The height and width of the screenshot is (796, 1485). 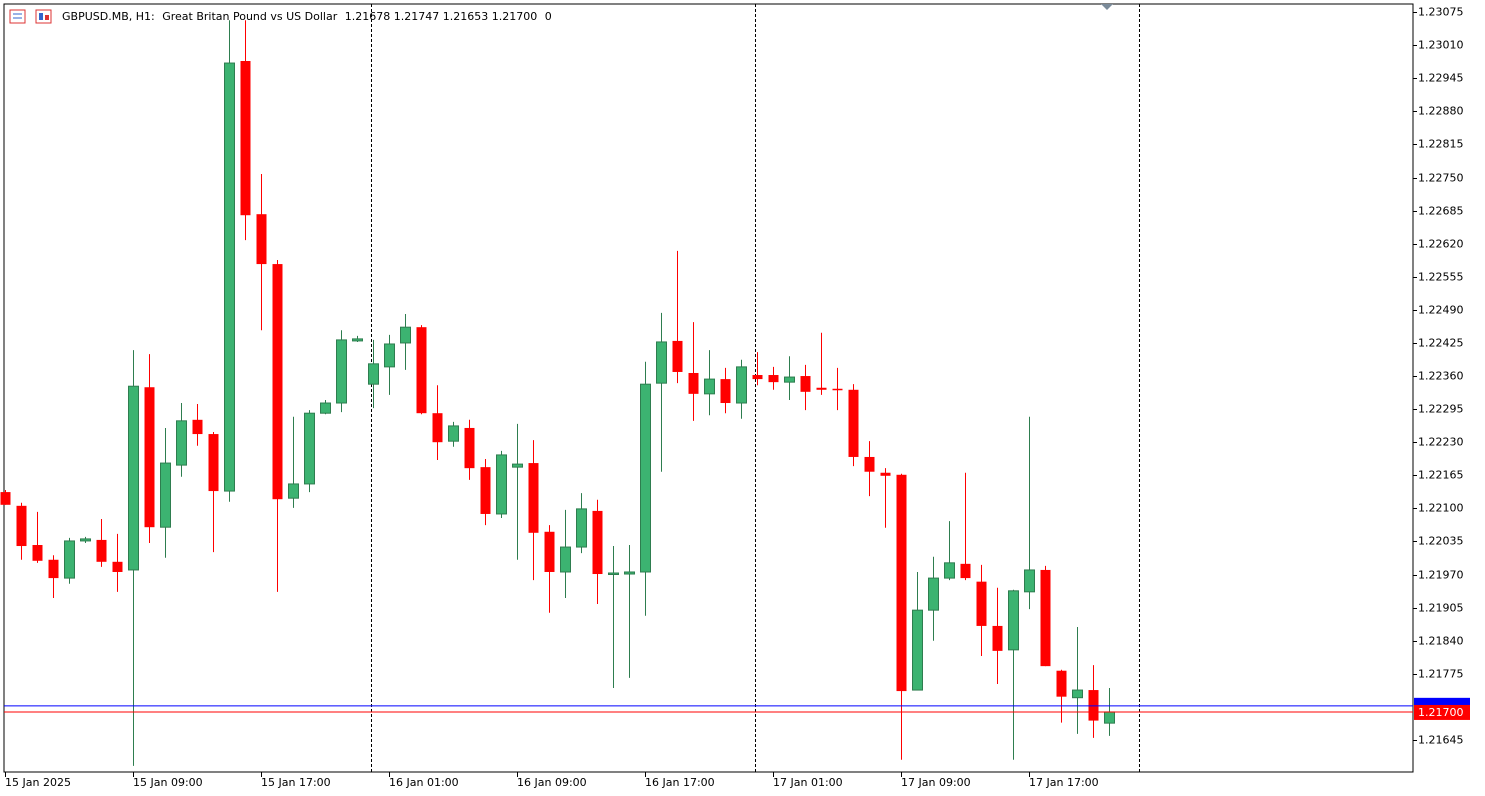 What do you see at coordinates (1441, 541) in the screenshot?
I see `y-tick-label: 1.22035` at bounding box center [1441, 541].